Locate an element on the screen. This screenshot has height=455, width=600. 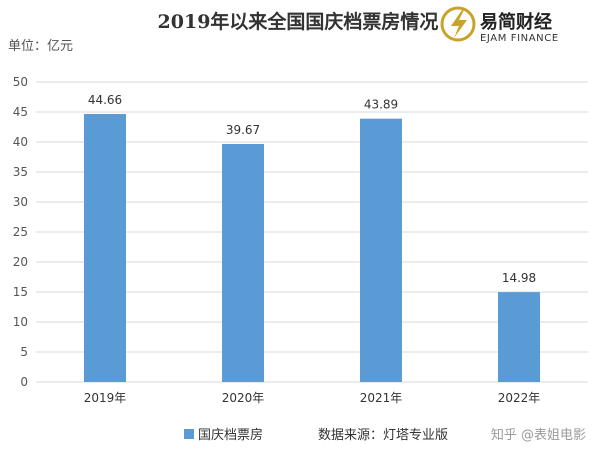
unit-label: 单位：亿元 is located at coordinates (40, 46).